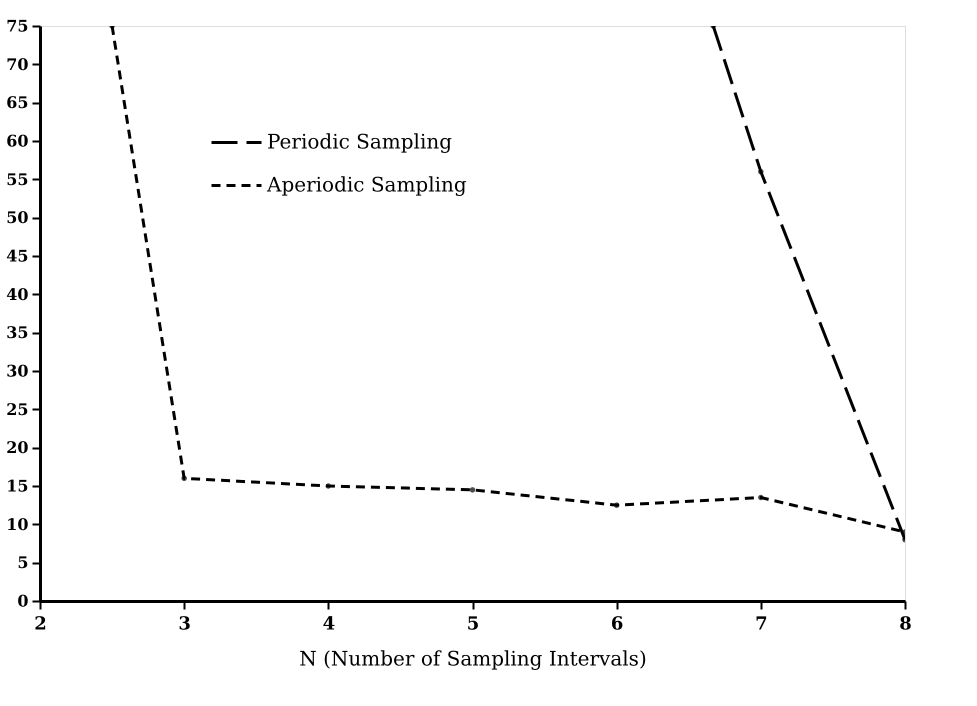 The image size is (977, 706). I want to click on legend-label: Aperiodic Sampling, so click(366, 184).